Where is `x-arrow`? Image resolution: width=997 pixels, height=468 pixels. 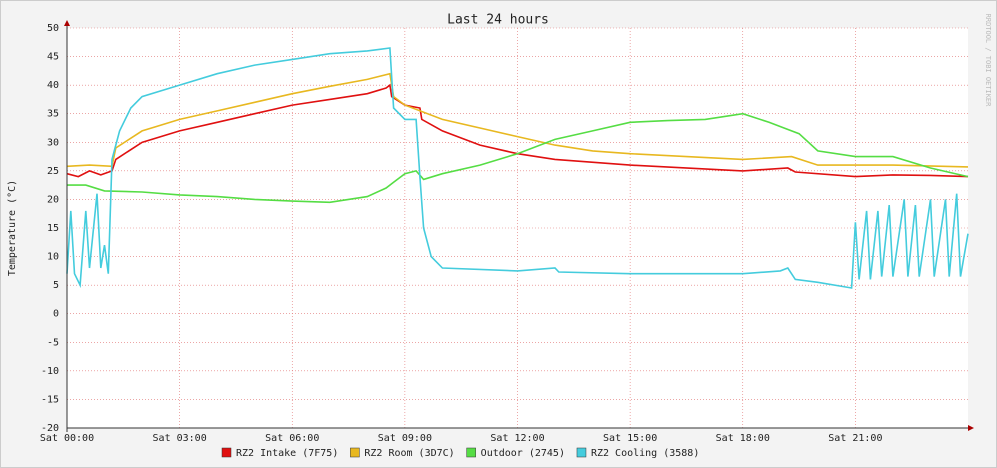
x-arrow is located at coordinates (971, 428).